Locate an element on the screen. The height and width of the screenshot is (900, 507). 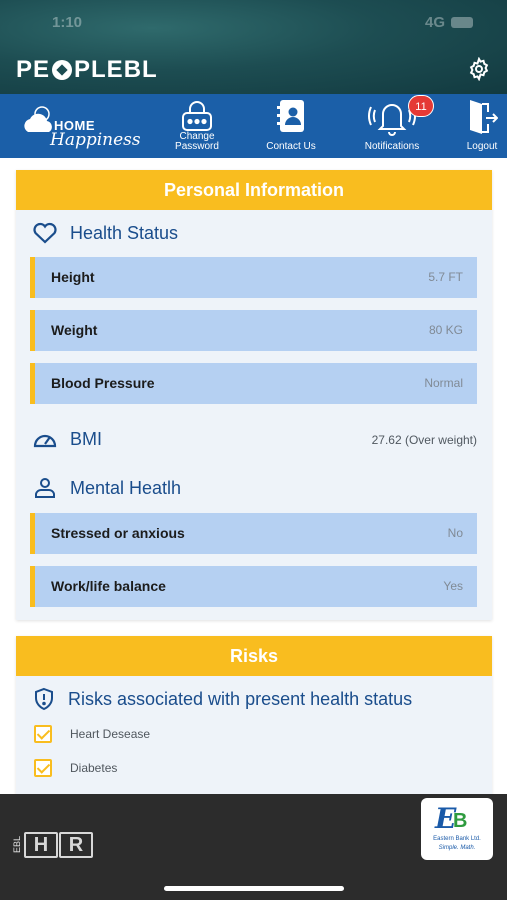
status-bar: 1:10 4G is located at coordinates (253, 23).